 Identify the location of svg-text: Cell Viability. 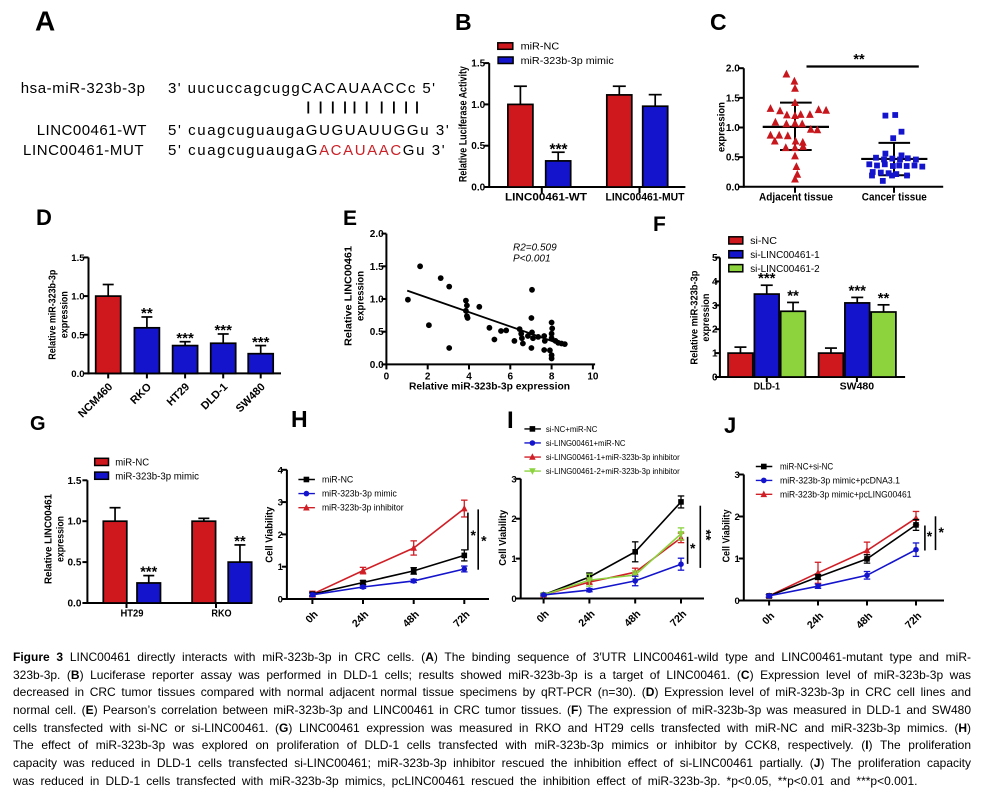
(503, 537).